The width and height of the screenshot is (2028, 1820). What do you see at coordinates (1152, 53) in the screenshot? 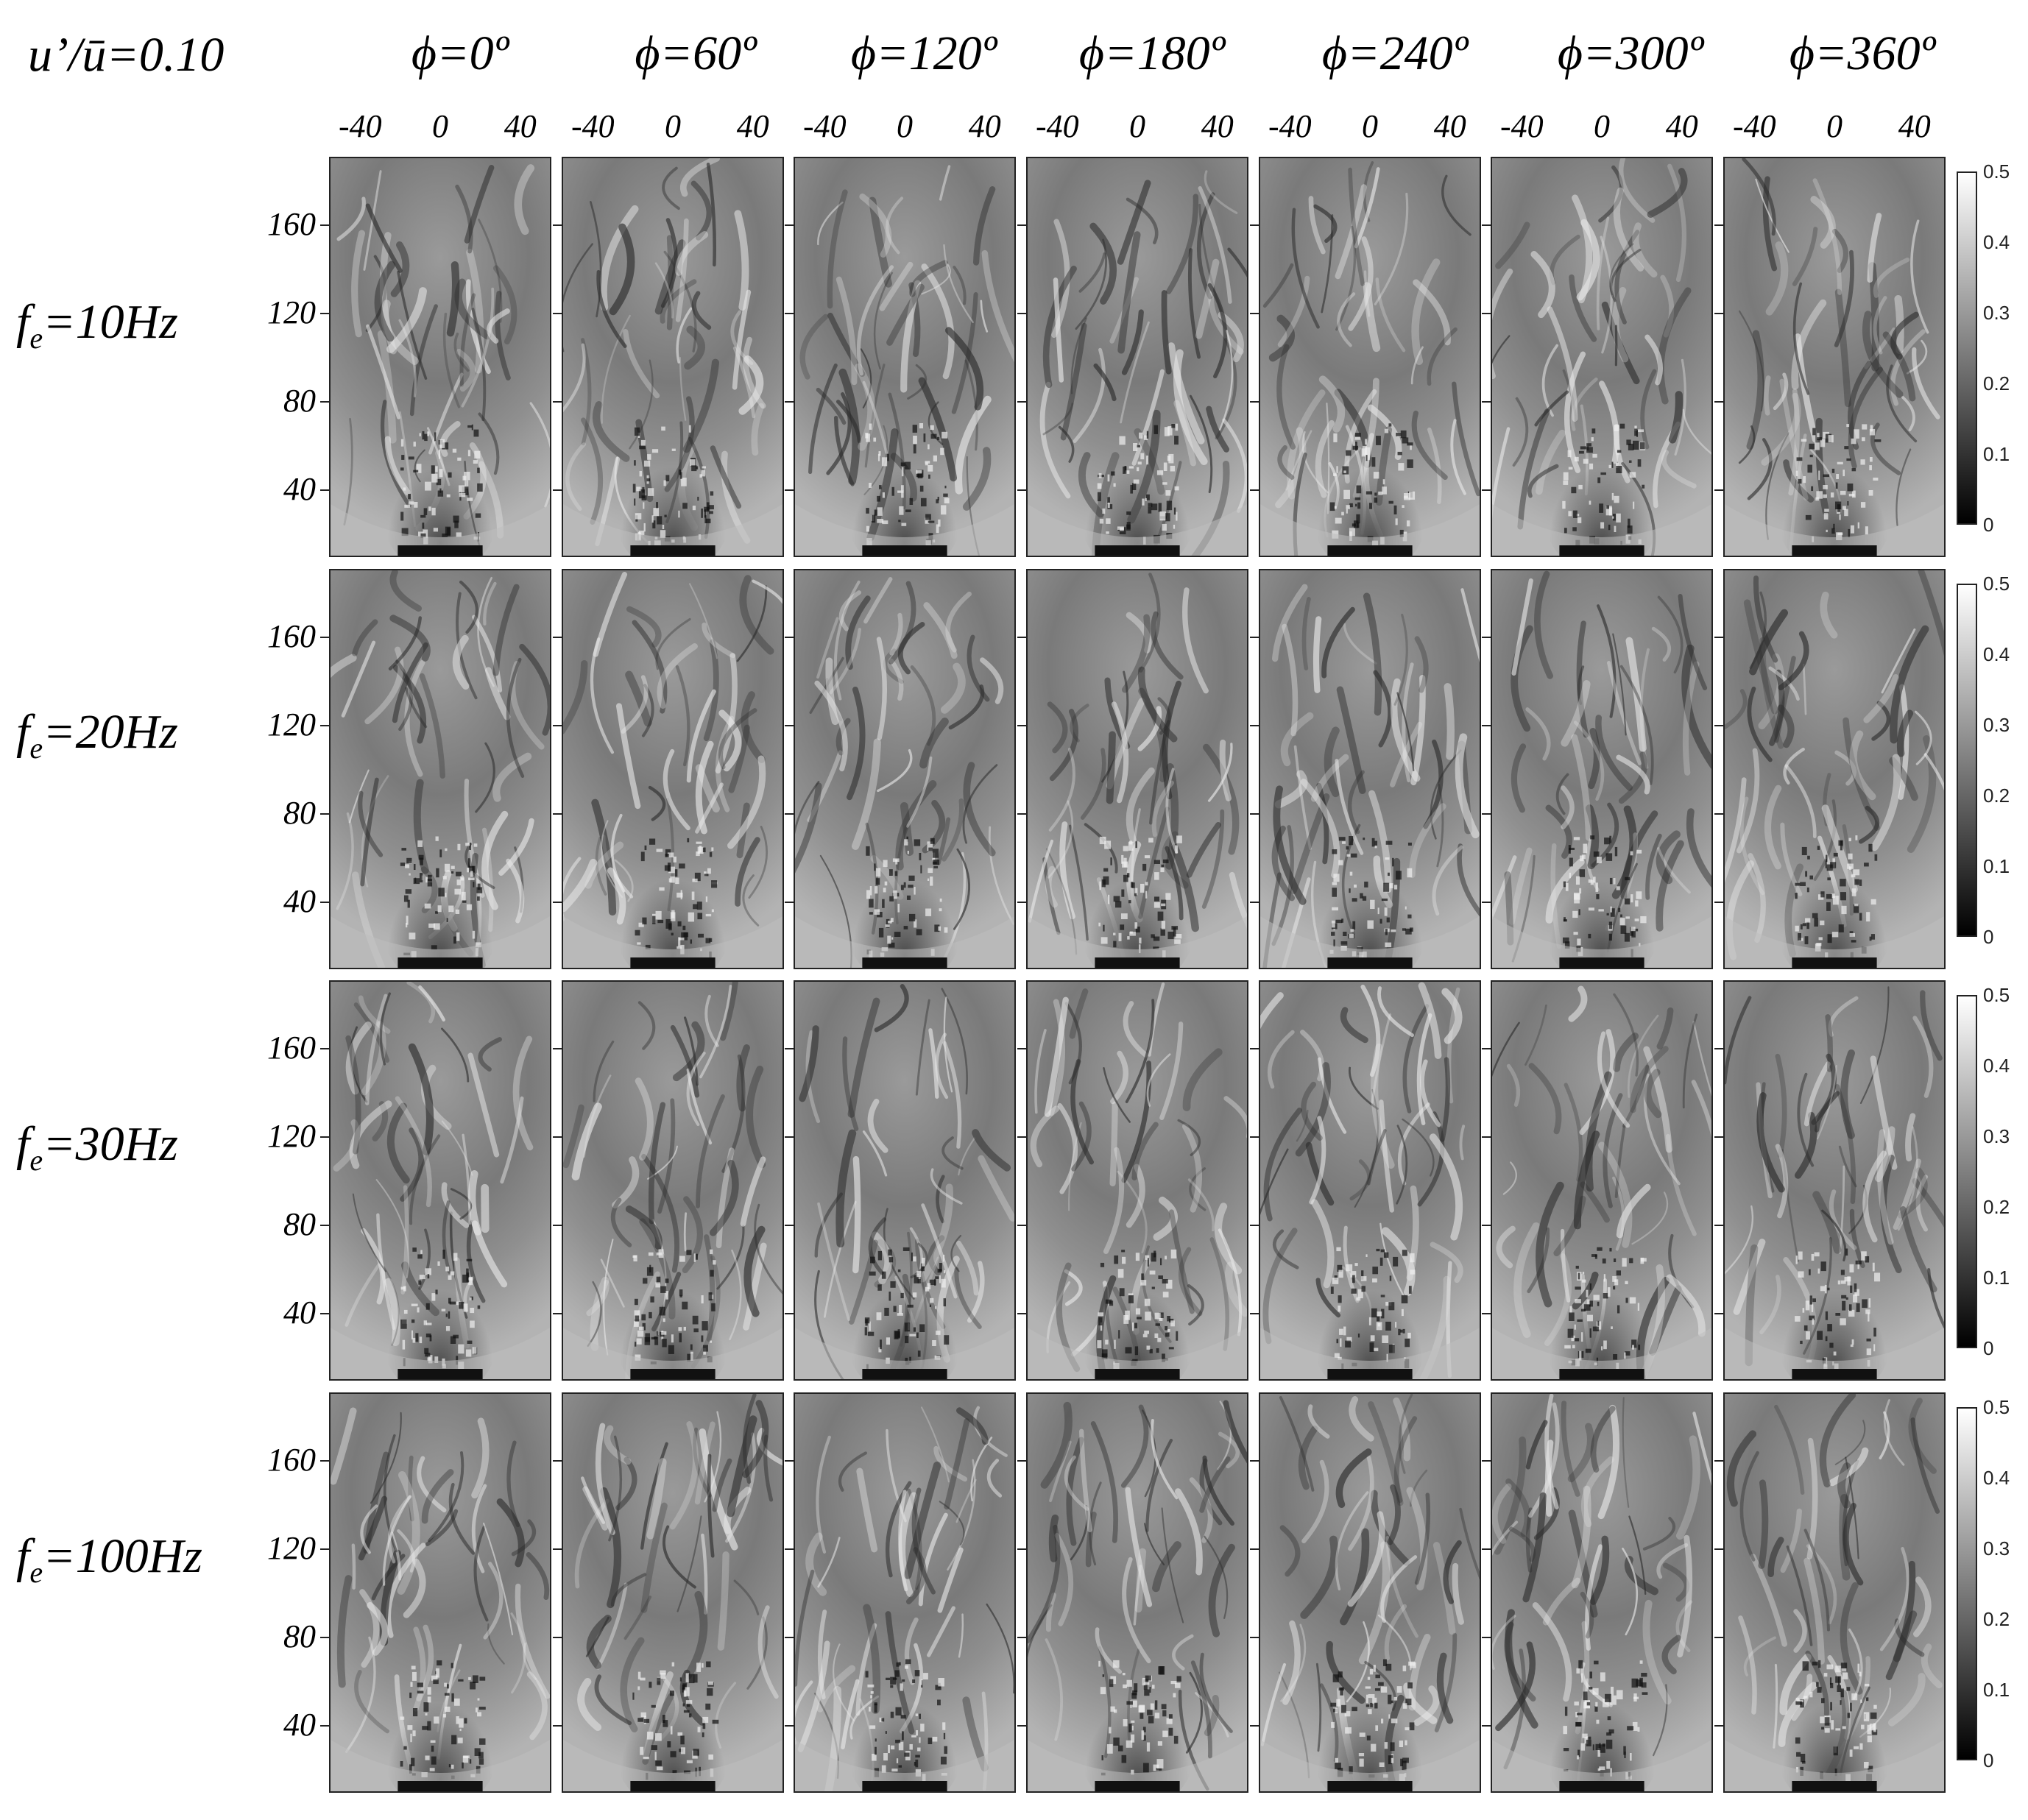
I see `phase-header: ϕ=180º` at bounding box center [1152, 53].